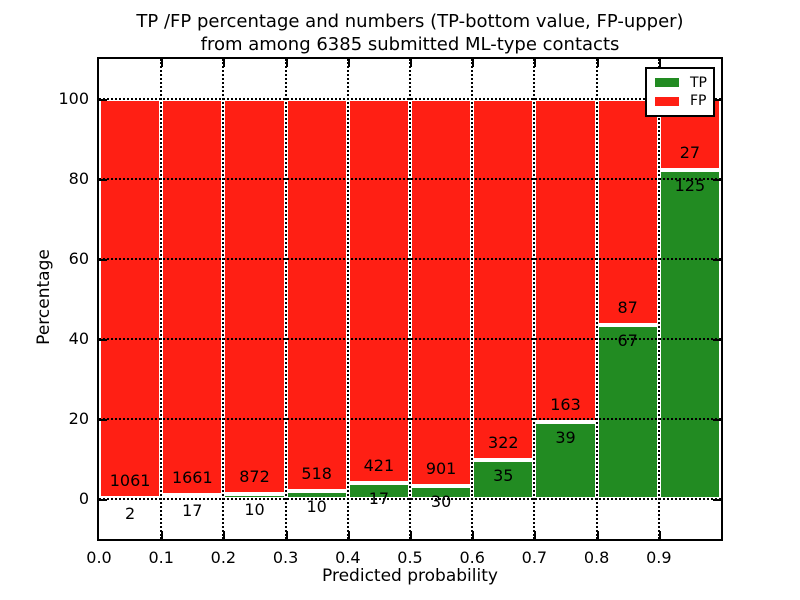 The image size is (800, 600). I want to click on x-axis-label: Predicted probability, so click(410, 576).